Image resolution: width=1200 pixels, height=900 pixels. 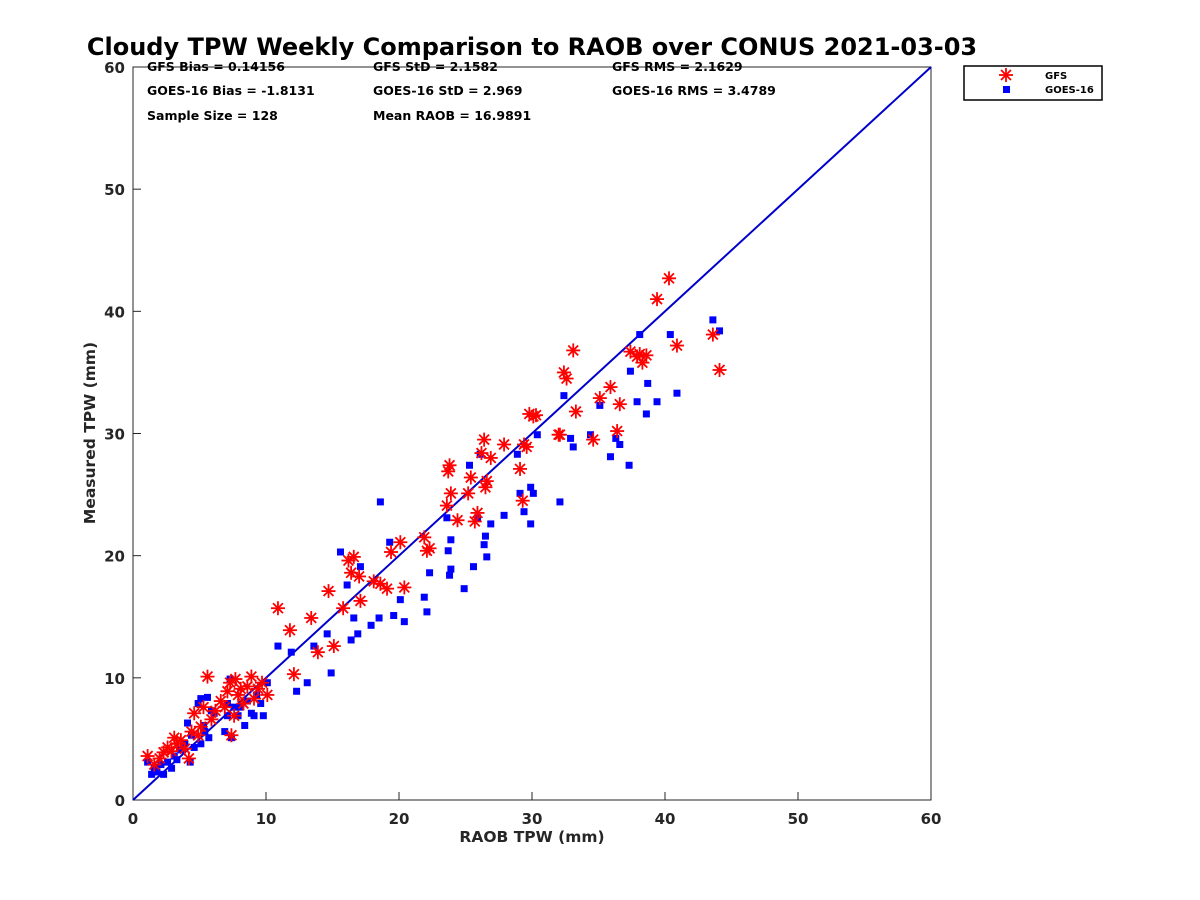 I want to click on x-tick-label: 20, so click(x=399, y=819).